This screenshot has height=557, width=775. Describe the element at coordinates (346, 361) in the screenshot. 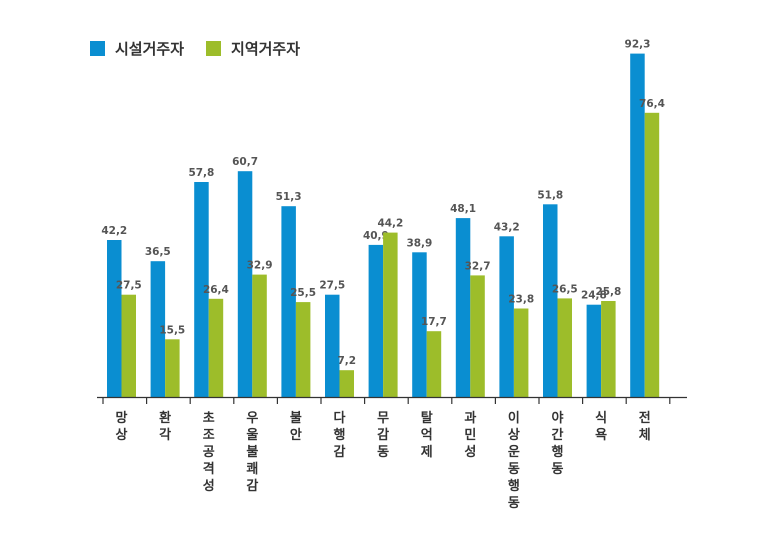

I see `data-label-series-2-5: 7,2` at that location.